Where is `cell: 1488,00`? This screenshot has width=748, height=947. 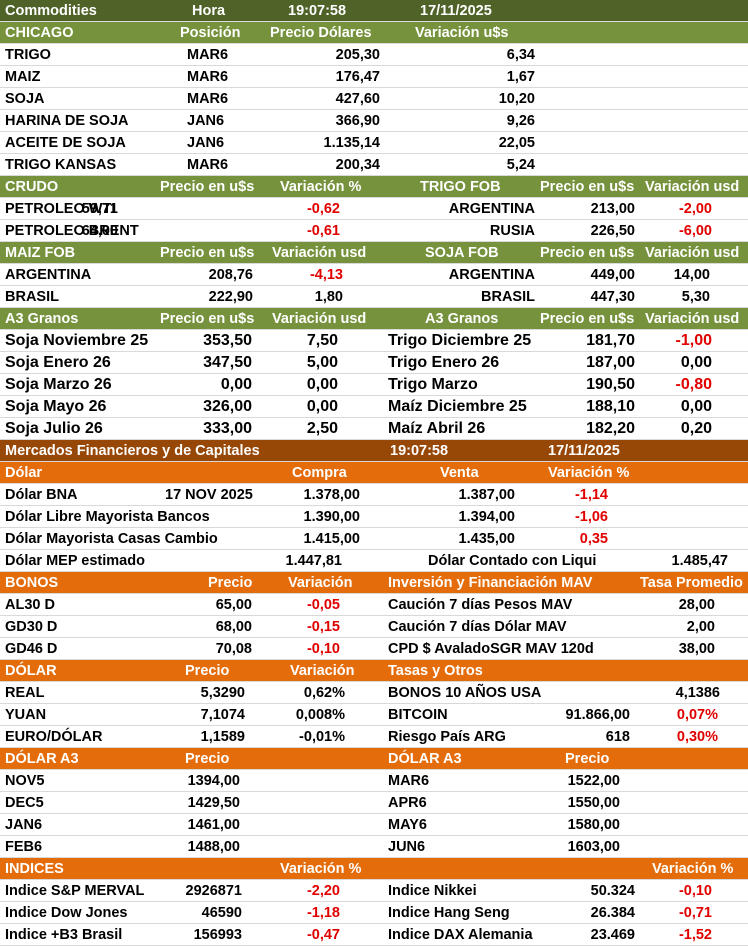 cell: 1488,00 is located at coordinates (213, 847).